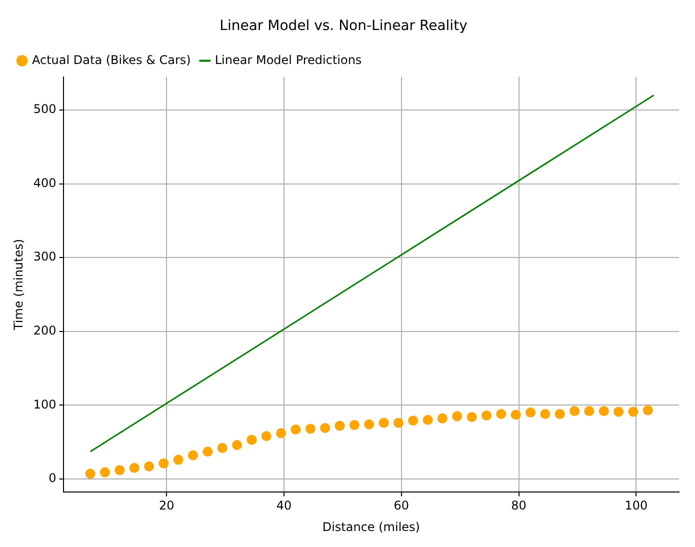  I want to click on y-tick-label: 500, so click(44, 109).